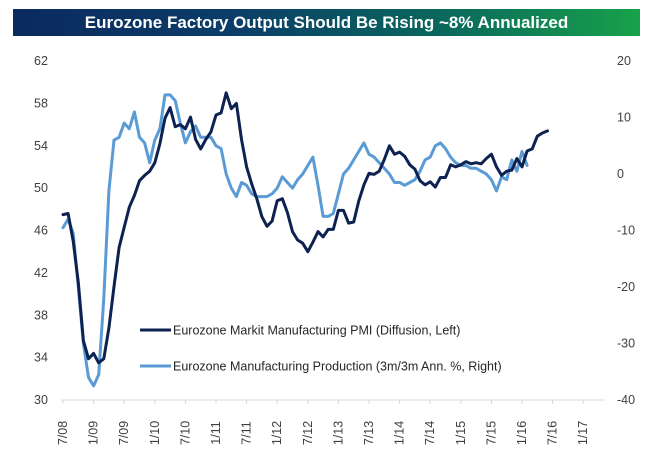 This screenshot has height=455, width=666. I want to click on y-right-tick-label: -10, so click(626, 231).